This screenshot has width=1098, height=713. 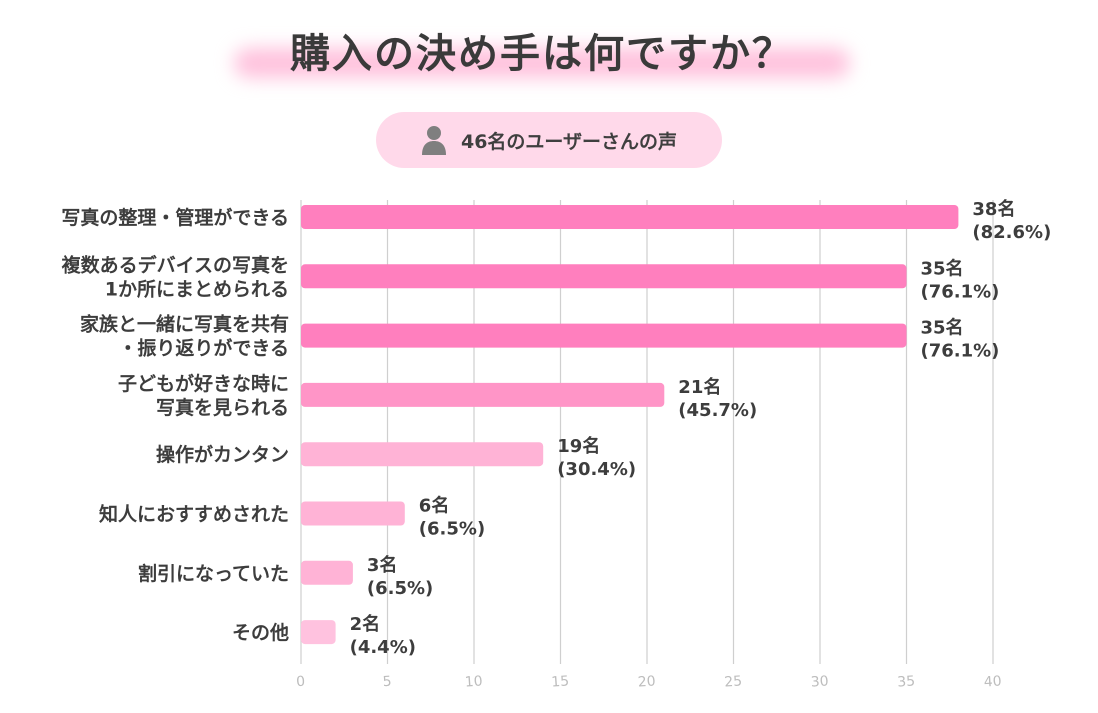 I want to click on title-area: 購入の決め手は何ですか？, so click(x=542, y=50).